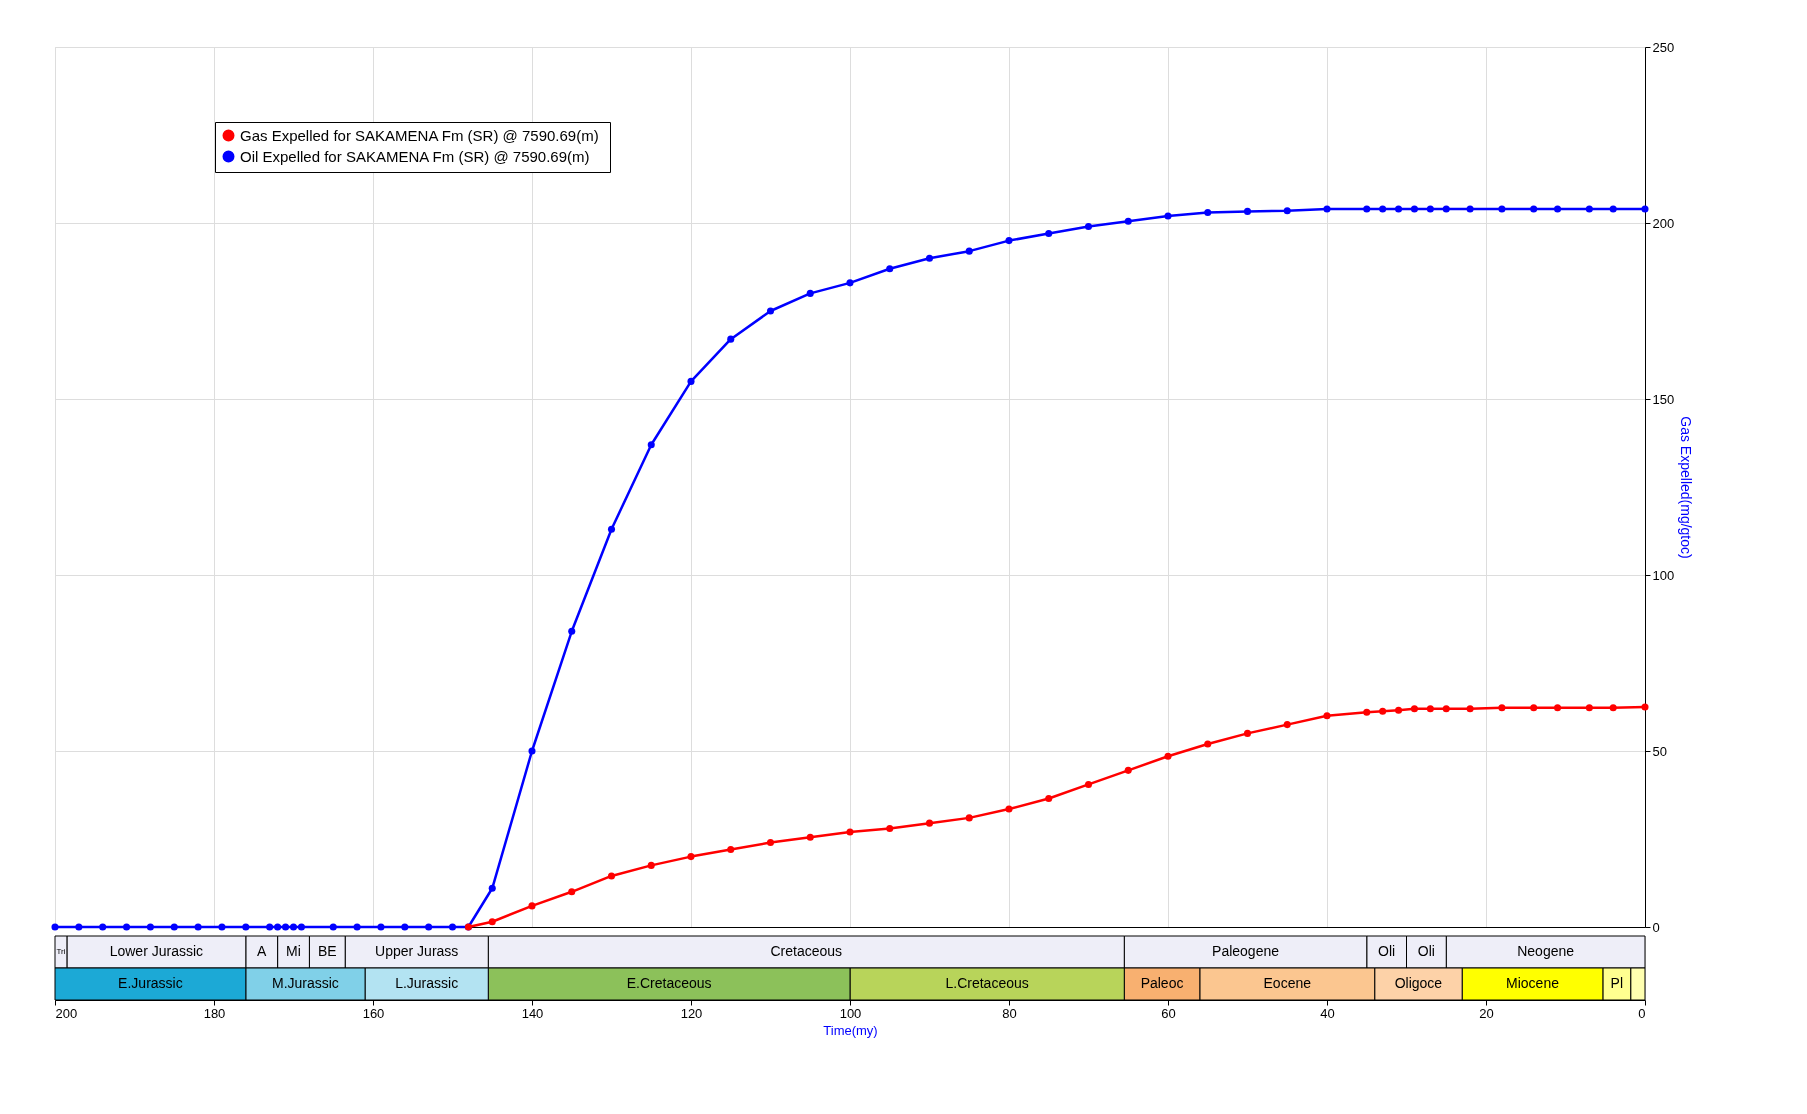 The image size is (1807, 1114). Describe the element at coordinates (1656, 927) in the screenshot. I see `y-tick-label: 0` at that location.